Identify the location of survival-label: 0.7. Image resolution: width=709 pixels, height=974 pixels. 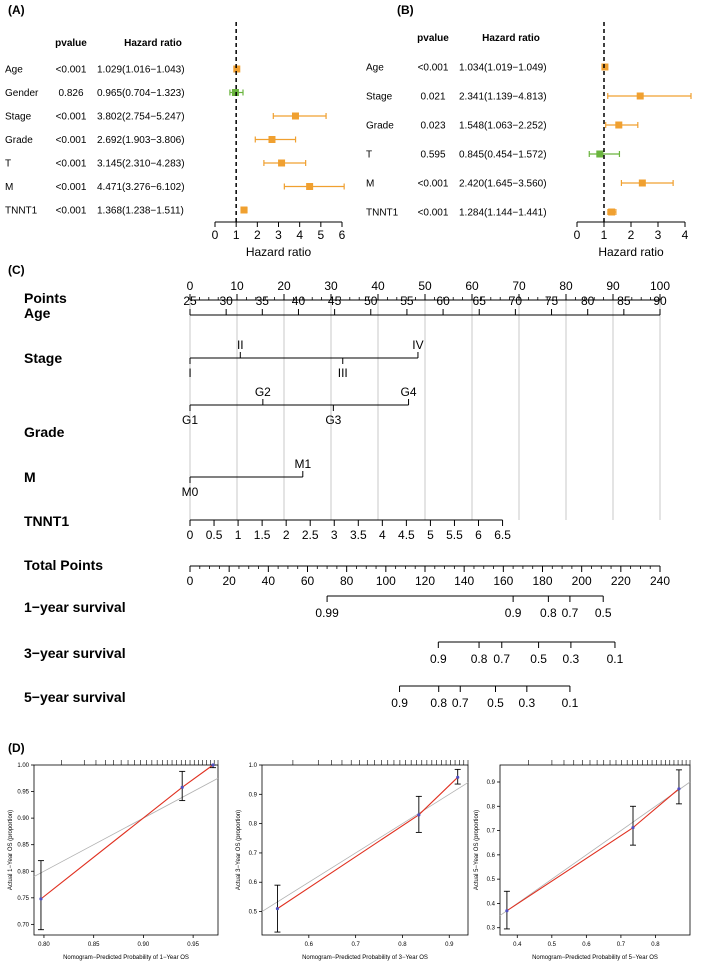
(501, 659).